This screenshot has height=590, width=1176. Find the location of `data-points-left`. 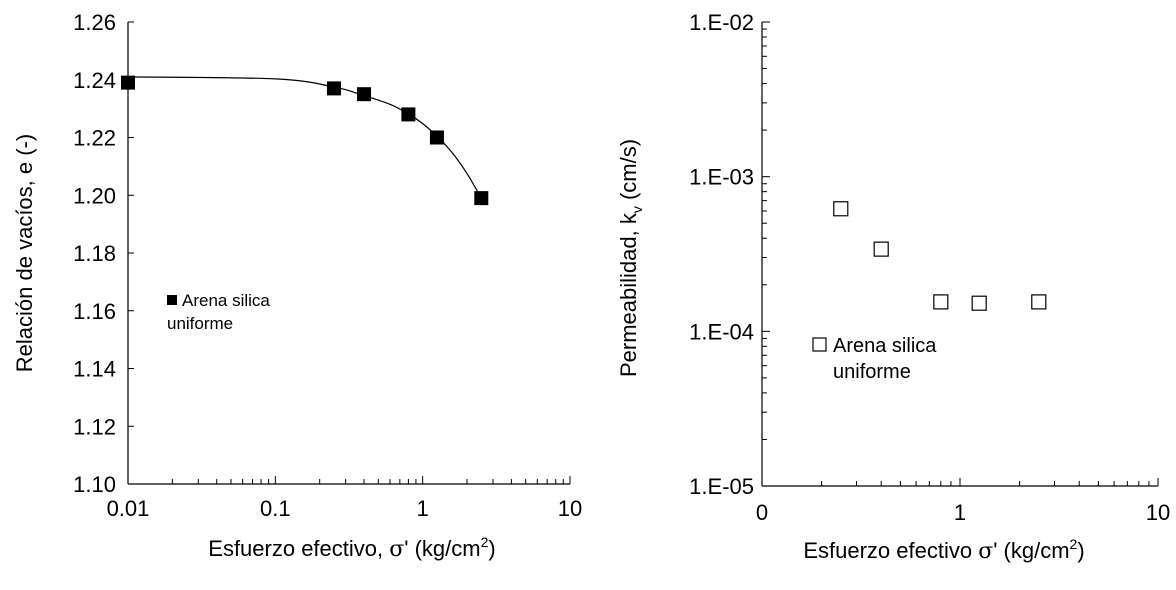

data-points-left is located at coordinates (305, 140).